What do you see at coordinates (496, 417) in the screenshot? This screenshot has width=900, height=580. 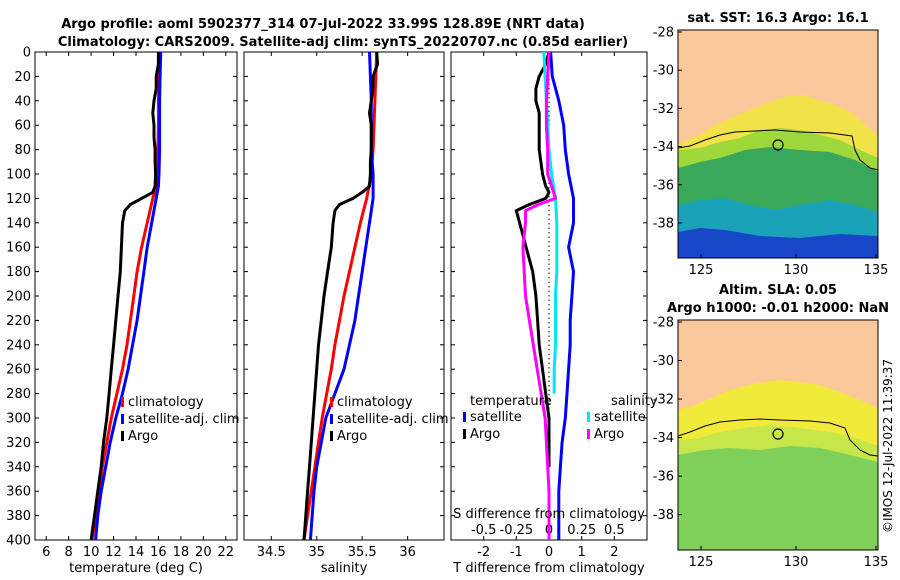 I see `legend-label-temp-satellite: satellite` at bounding box center [496, 417].